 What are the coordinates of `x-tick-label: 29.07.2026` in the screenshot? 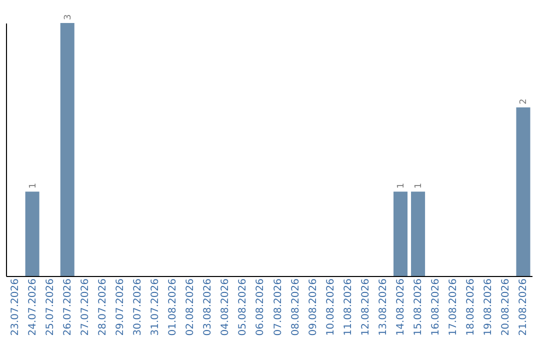 It's located at (120, 307).